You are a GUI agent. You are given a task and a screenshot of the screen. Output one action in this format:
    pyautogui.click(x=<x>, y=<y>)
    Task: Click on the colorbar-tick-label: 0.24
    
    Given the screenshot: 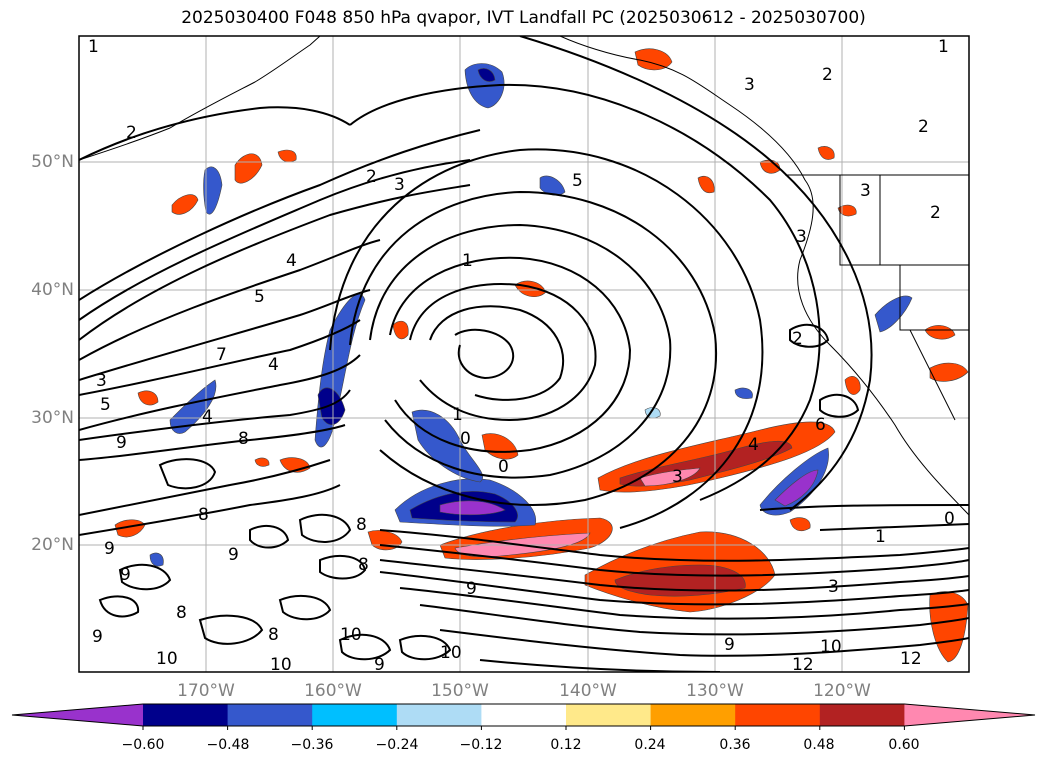 What is the action you would take?
    pyautogui.click(x=650, y=745)
    